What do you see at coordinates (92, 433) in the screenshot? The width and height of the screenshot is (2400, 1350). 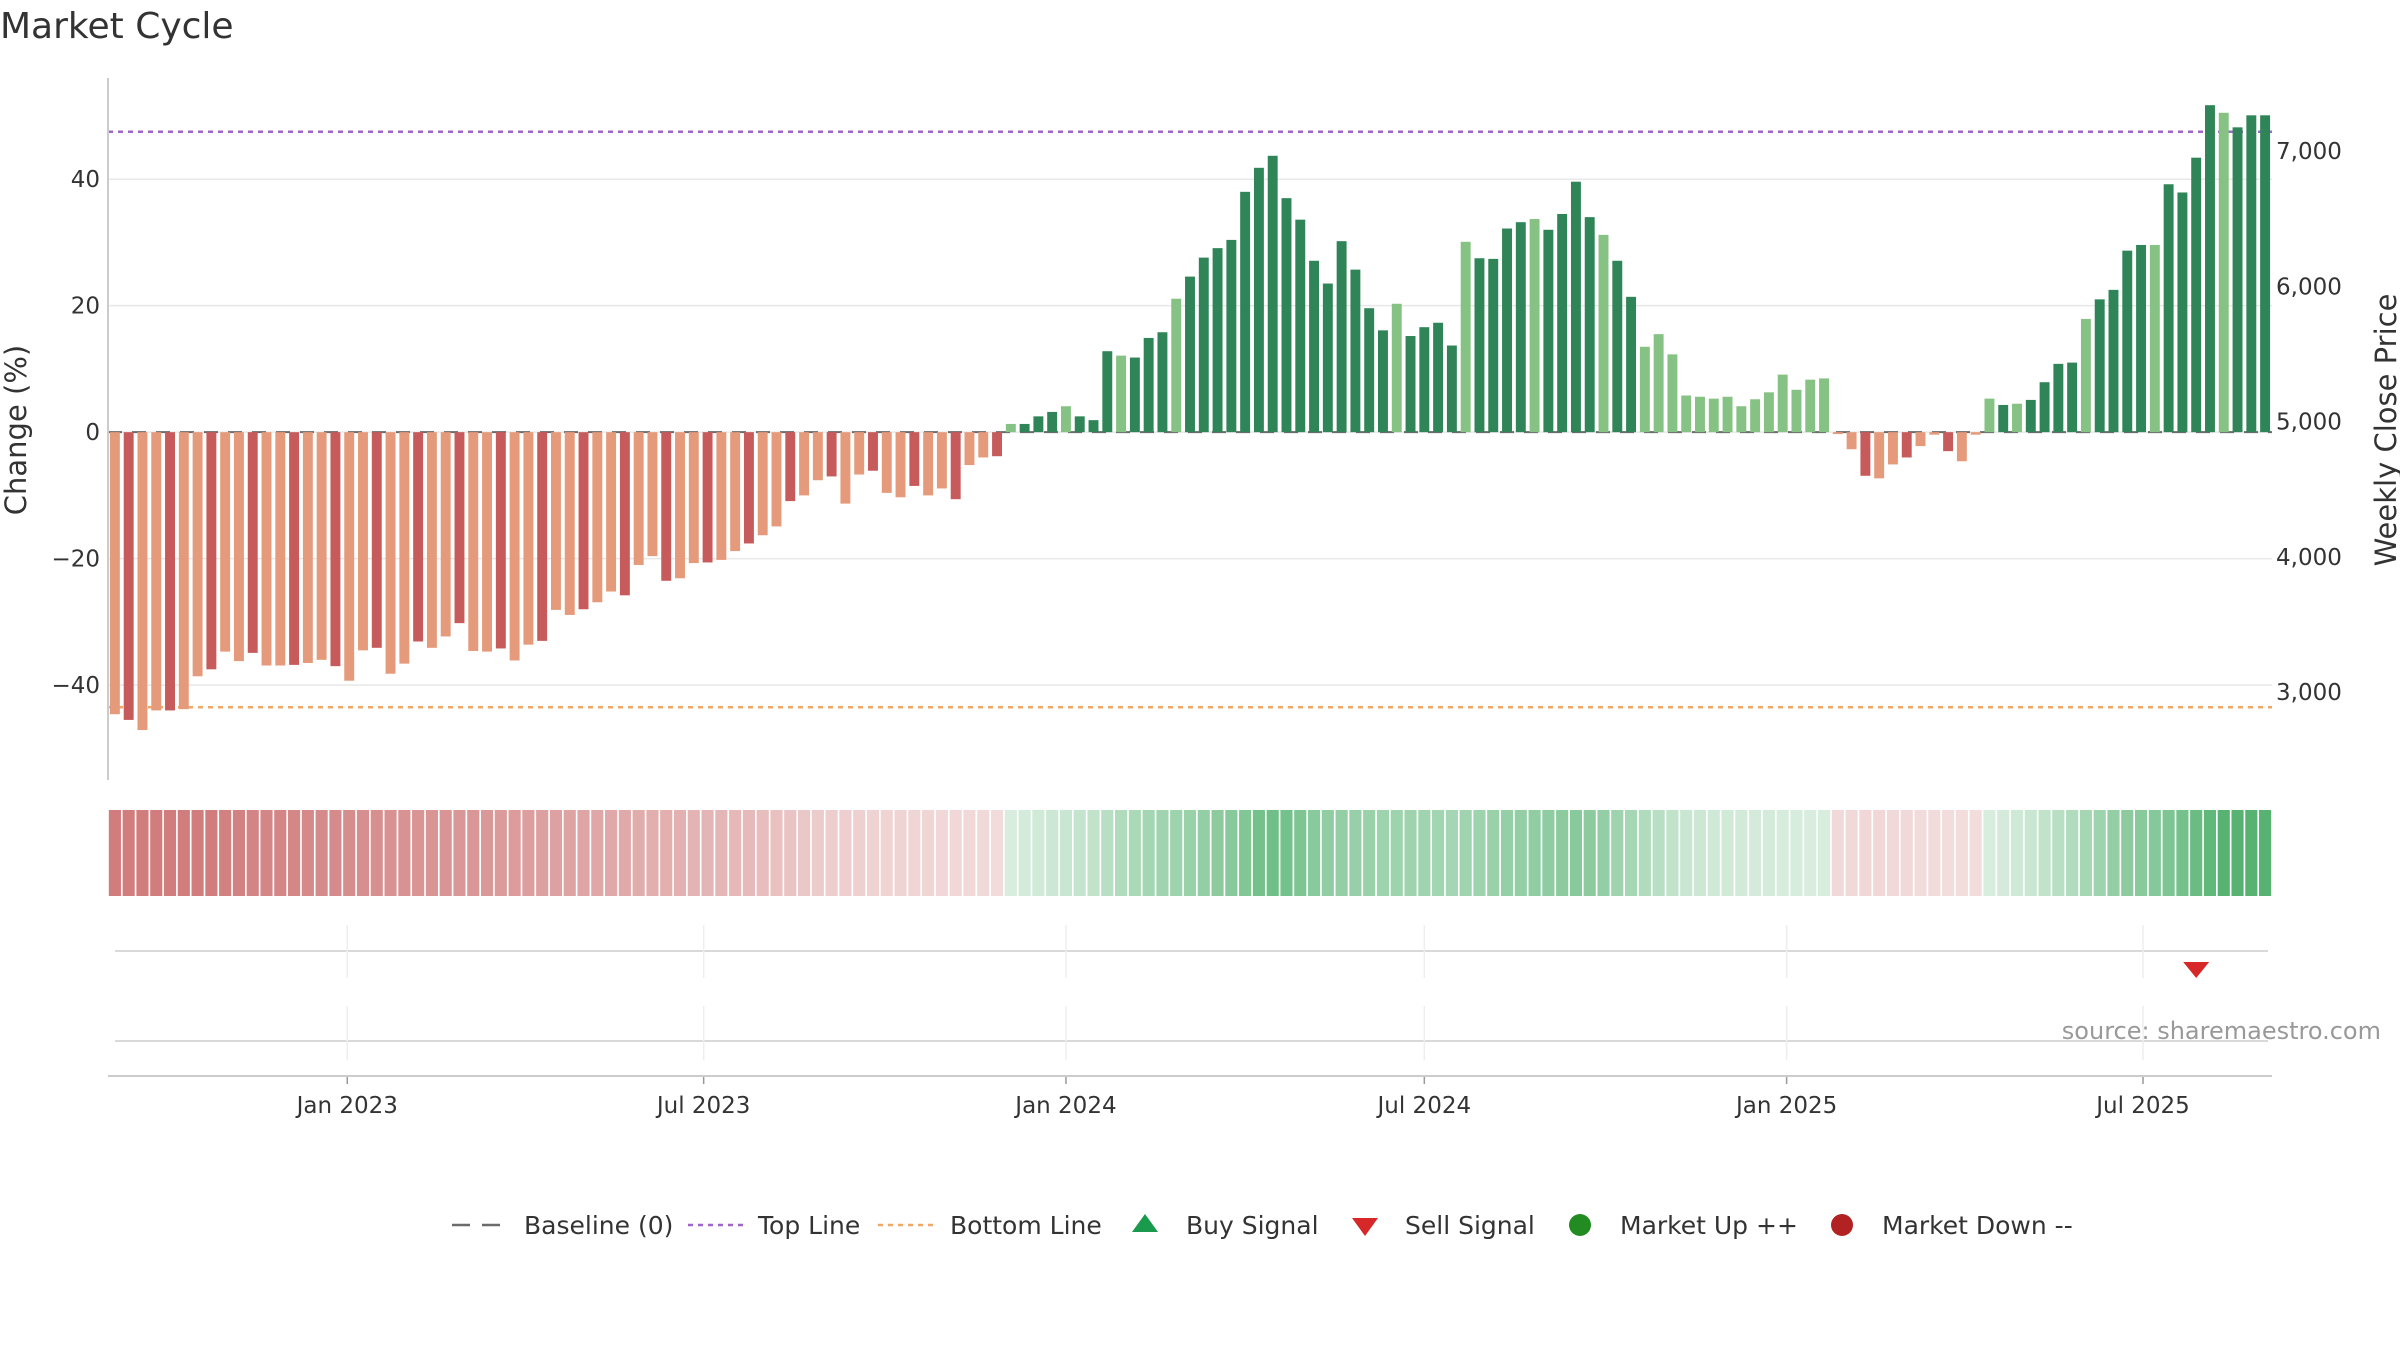 I see `y-tick-label: 0` at bounding box center [92, 433].